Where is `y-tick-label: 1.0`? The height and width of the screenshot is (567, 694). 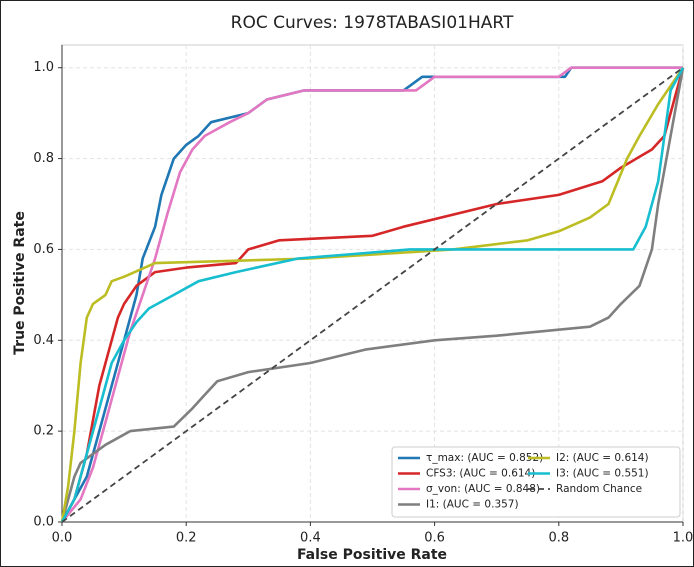
y-tick-label: 1.0 is located at coordinates (43, 67).